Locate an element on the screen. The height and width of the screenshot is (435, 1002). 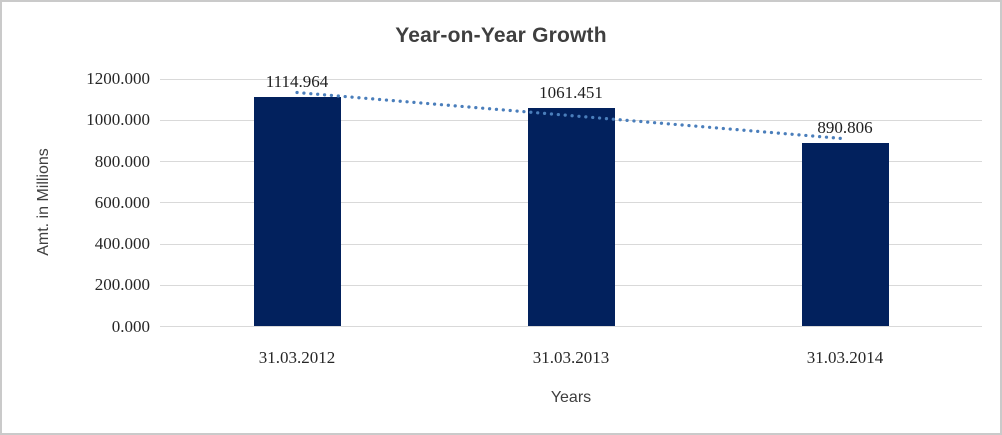
x-tick-label: 31.03.2014 is located at coordinates (845, 357).